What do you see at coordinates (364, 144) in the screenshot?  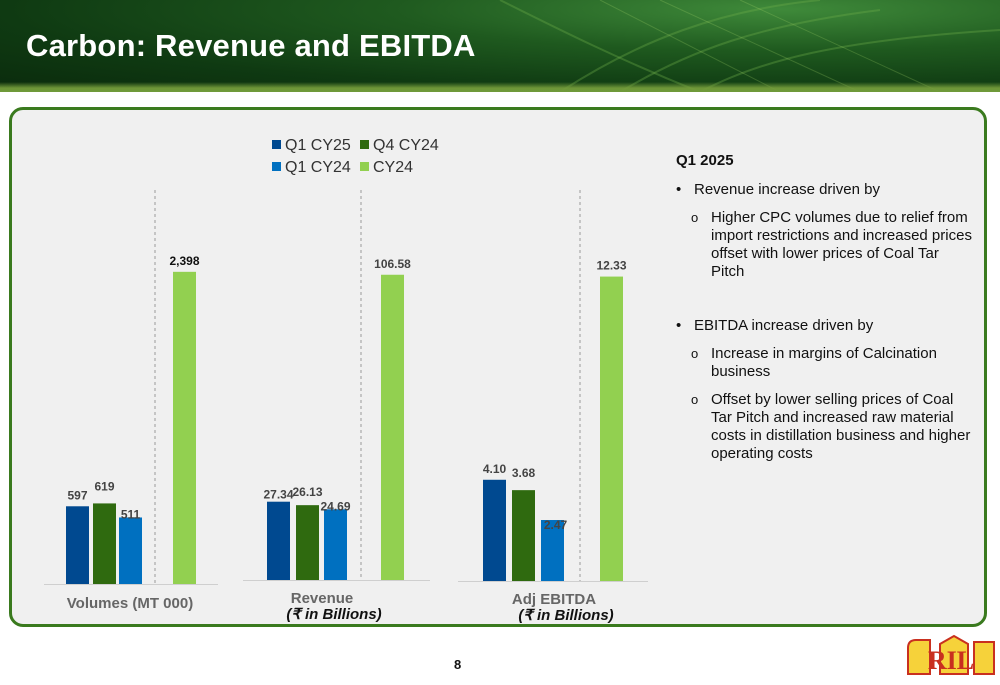 I see `legend-swatch-q4cy24` at bounding box center [364, 144].